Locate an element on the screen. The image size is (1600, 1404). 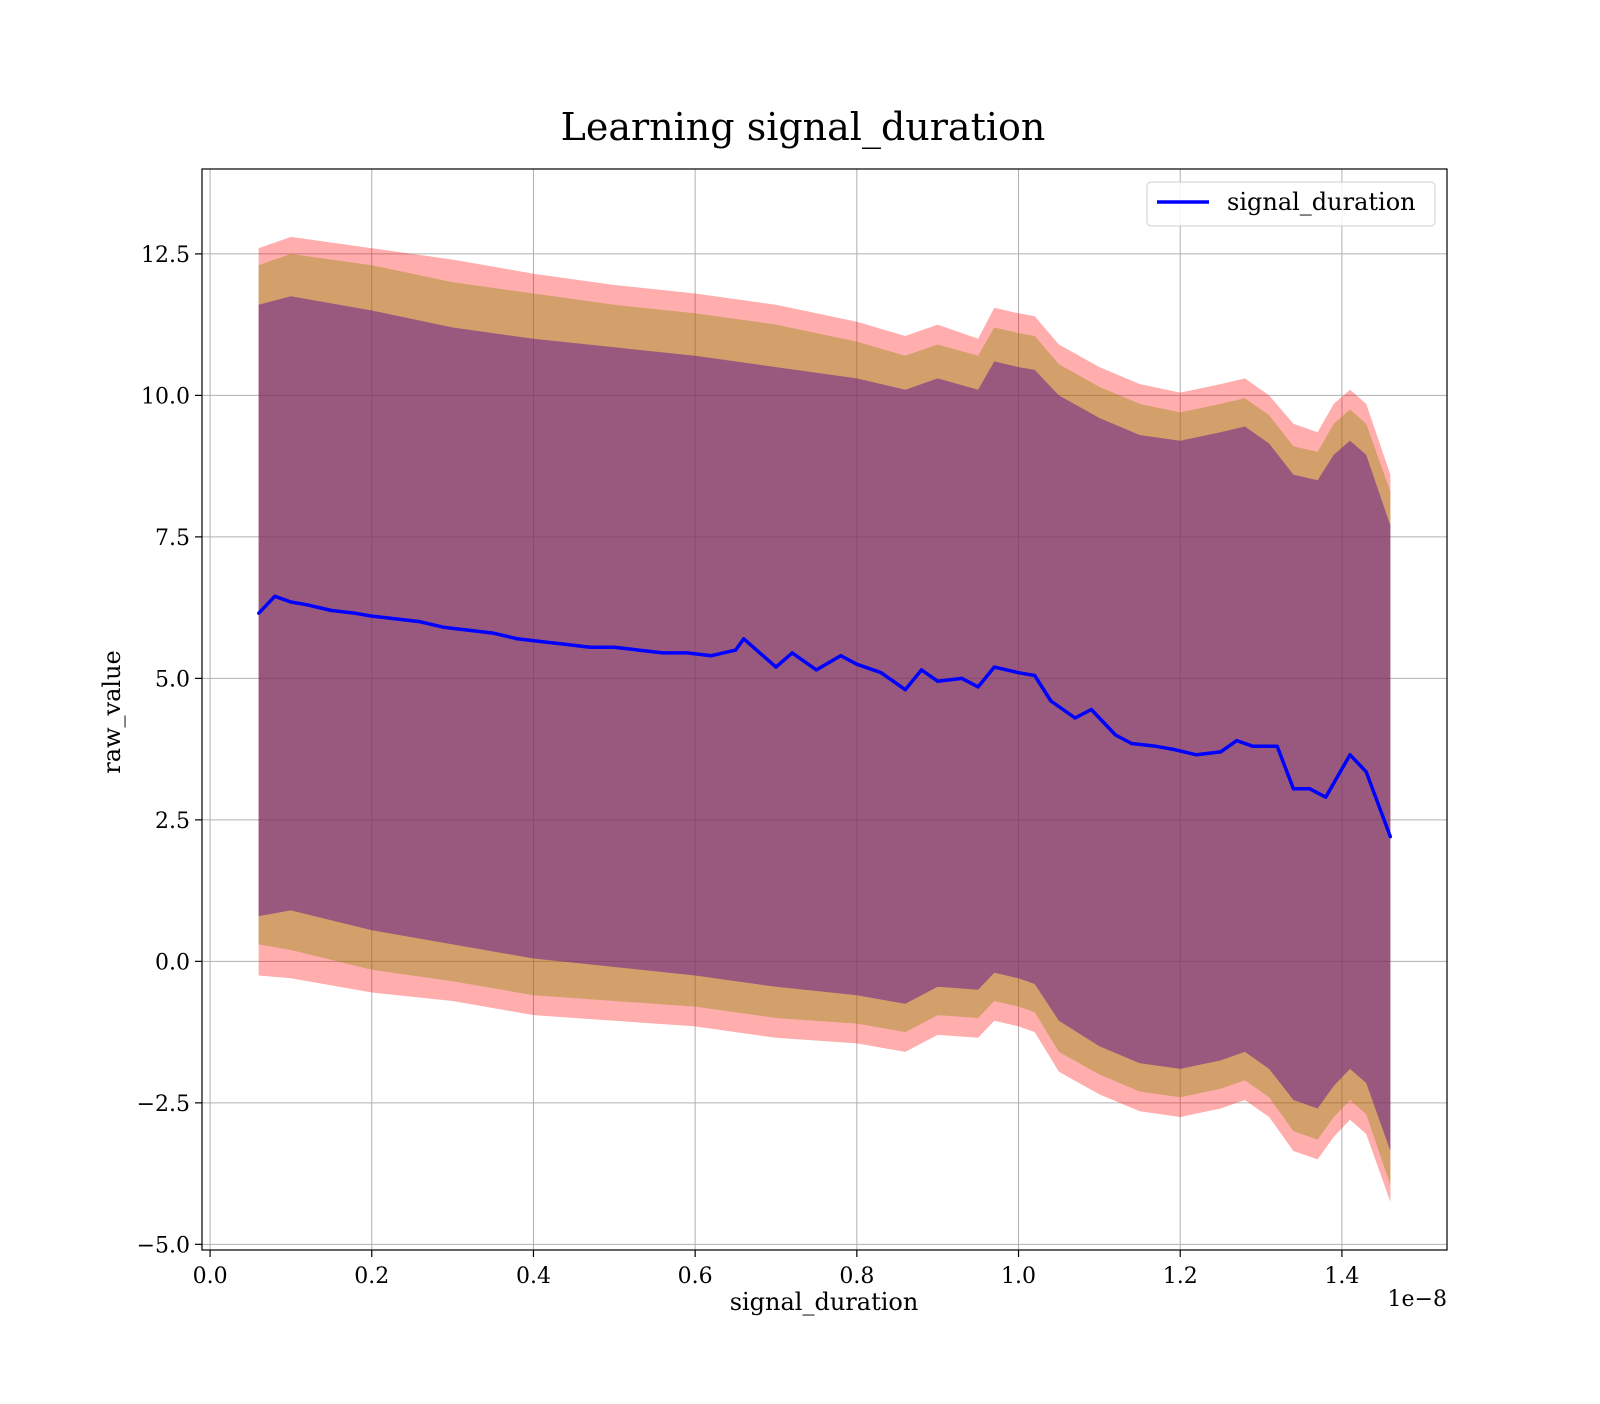
x-axis-ticks: 0.0 0.2 0.4 0.6 0.8 1.0 1.2 1.4 is located at coordinates (776, 1269).